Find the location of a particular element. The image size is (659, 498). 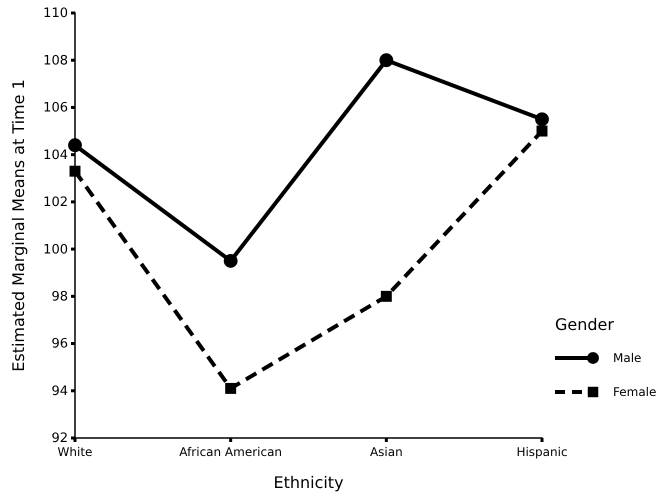

y-tick-label: 98 is located at coordinates (59, 296).